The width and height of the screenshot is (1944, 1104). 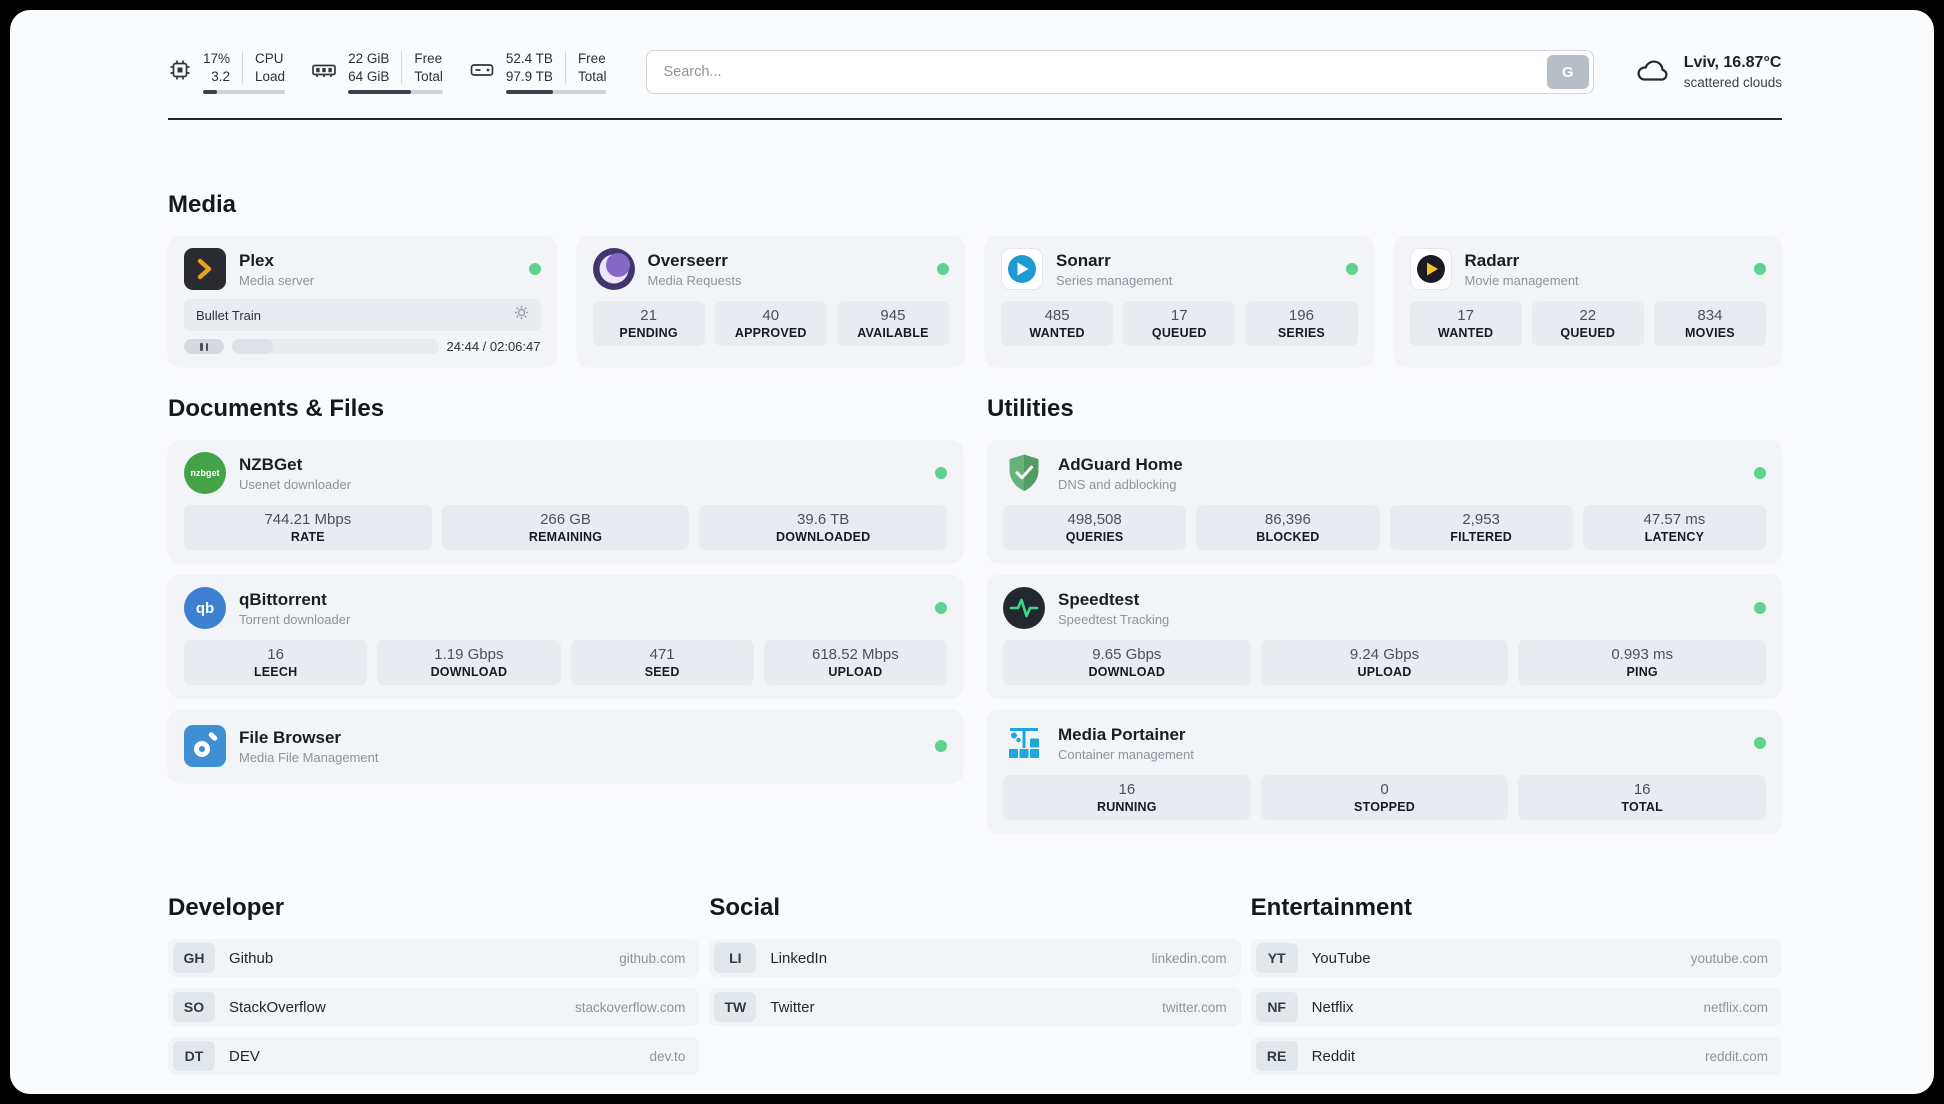 I want to click on stat-box: 618.52 Mbps UPLOAD, so click(x=855, y=662).